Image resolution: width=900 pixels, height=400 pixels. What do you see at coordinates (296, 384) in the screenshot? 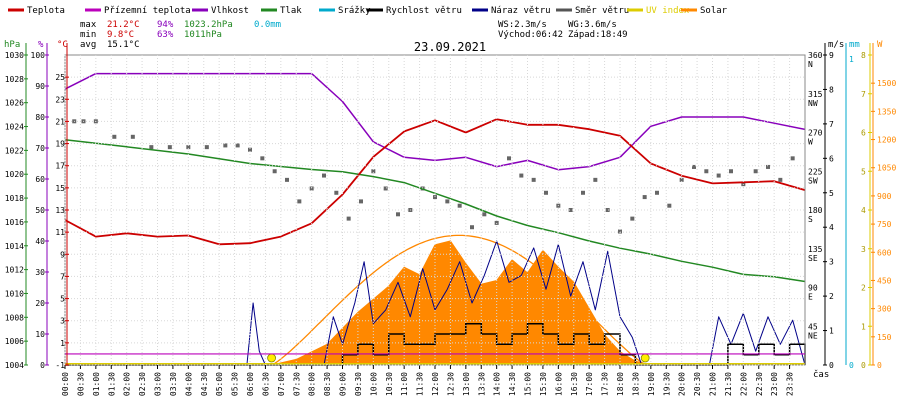
I see `x-tick-label: 07:30` at bounding box center [296, 384].